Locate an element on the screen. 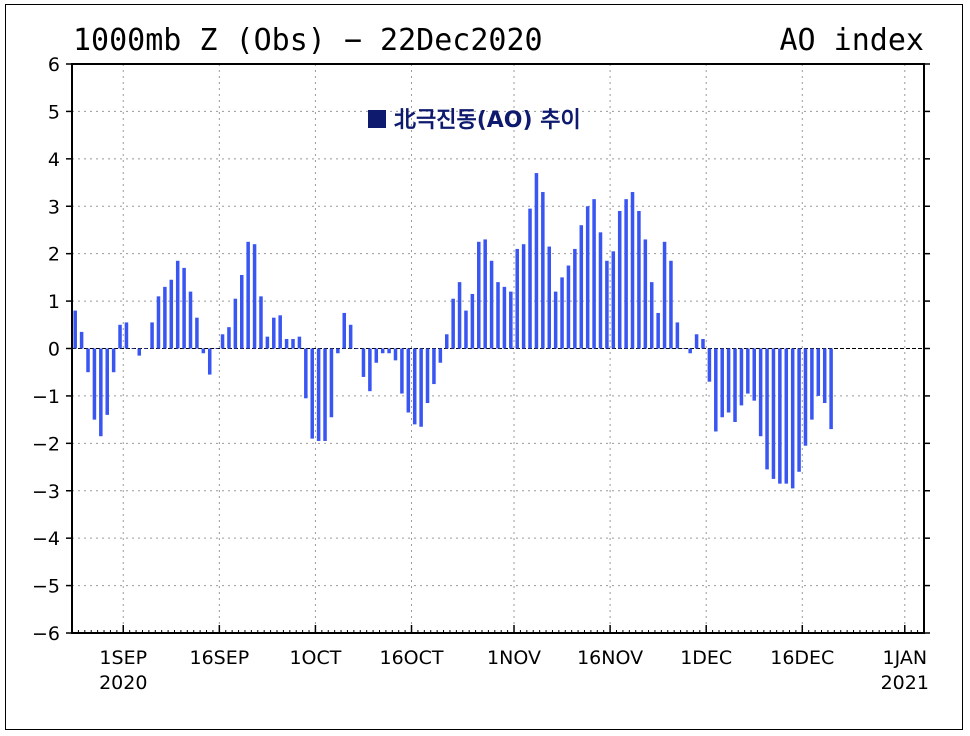 The width and height of the screenshot is (970, 736). y-tick-label: −4 is located at coordinates (46, 539).